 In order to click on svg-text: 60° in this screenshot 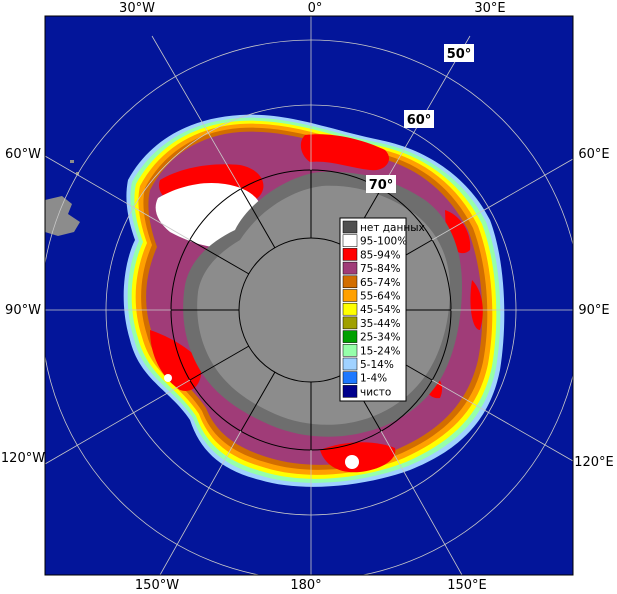, I will do `click(419, 120)`.